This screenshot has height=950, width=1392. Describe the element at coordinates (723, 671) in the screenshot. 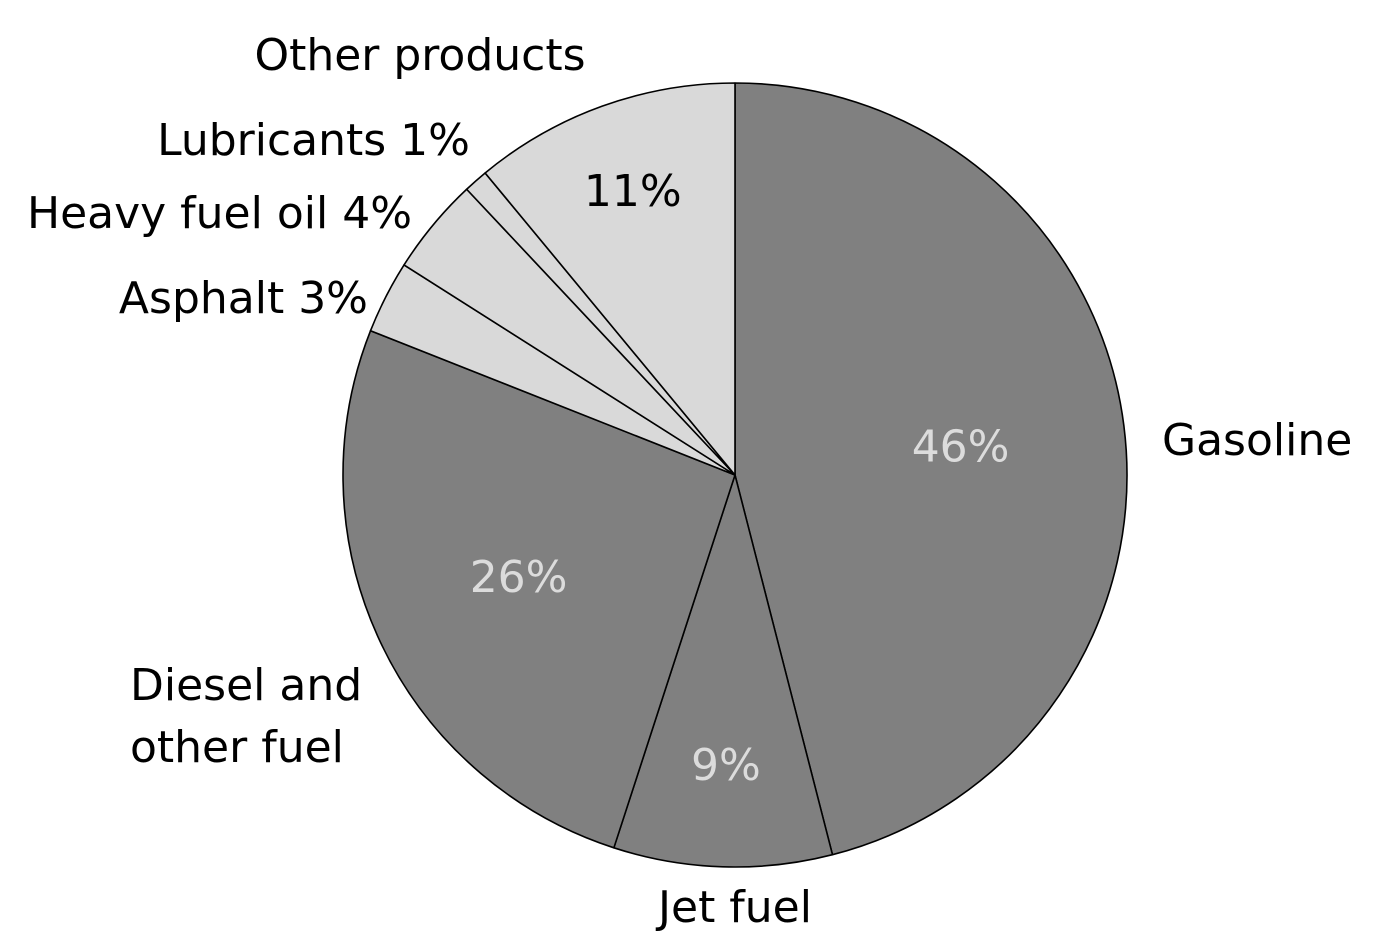

I see `slice-jet-fuel` at that location.